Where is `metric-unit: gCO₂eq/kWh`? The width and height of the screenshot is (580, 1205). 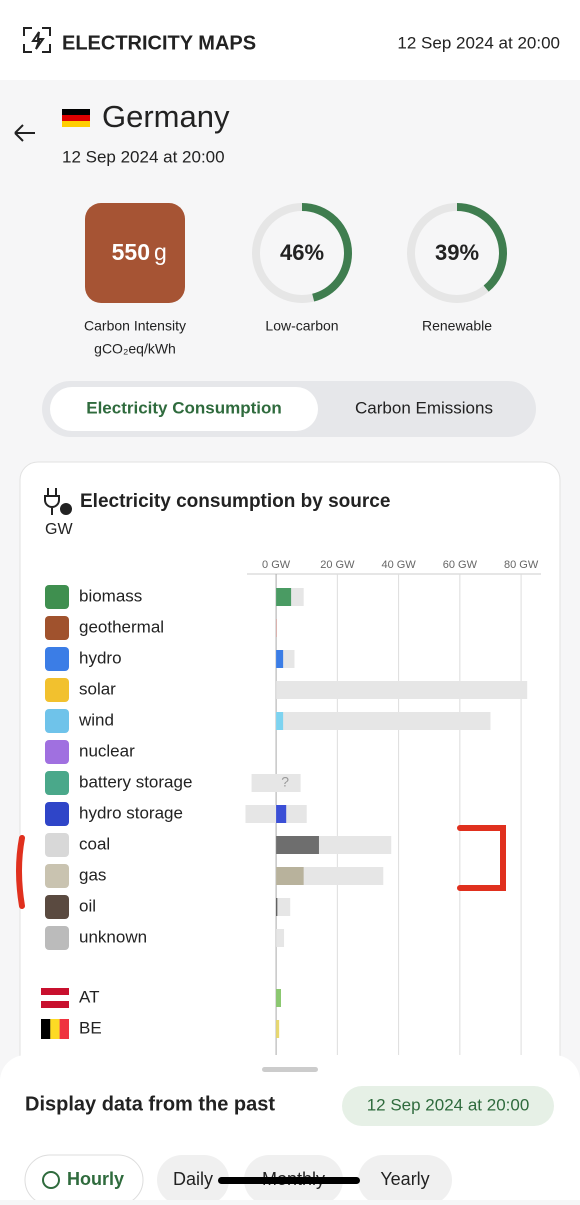
metric-unit: gCO₂eq/kWh is located at coordinates (135, 349).